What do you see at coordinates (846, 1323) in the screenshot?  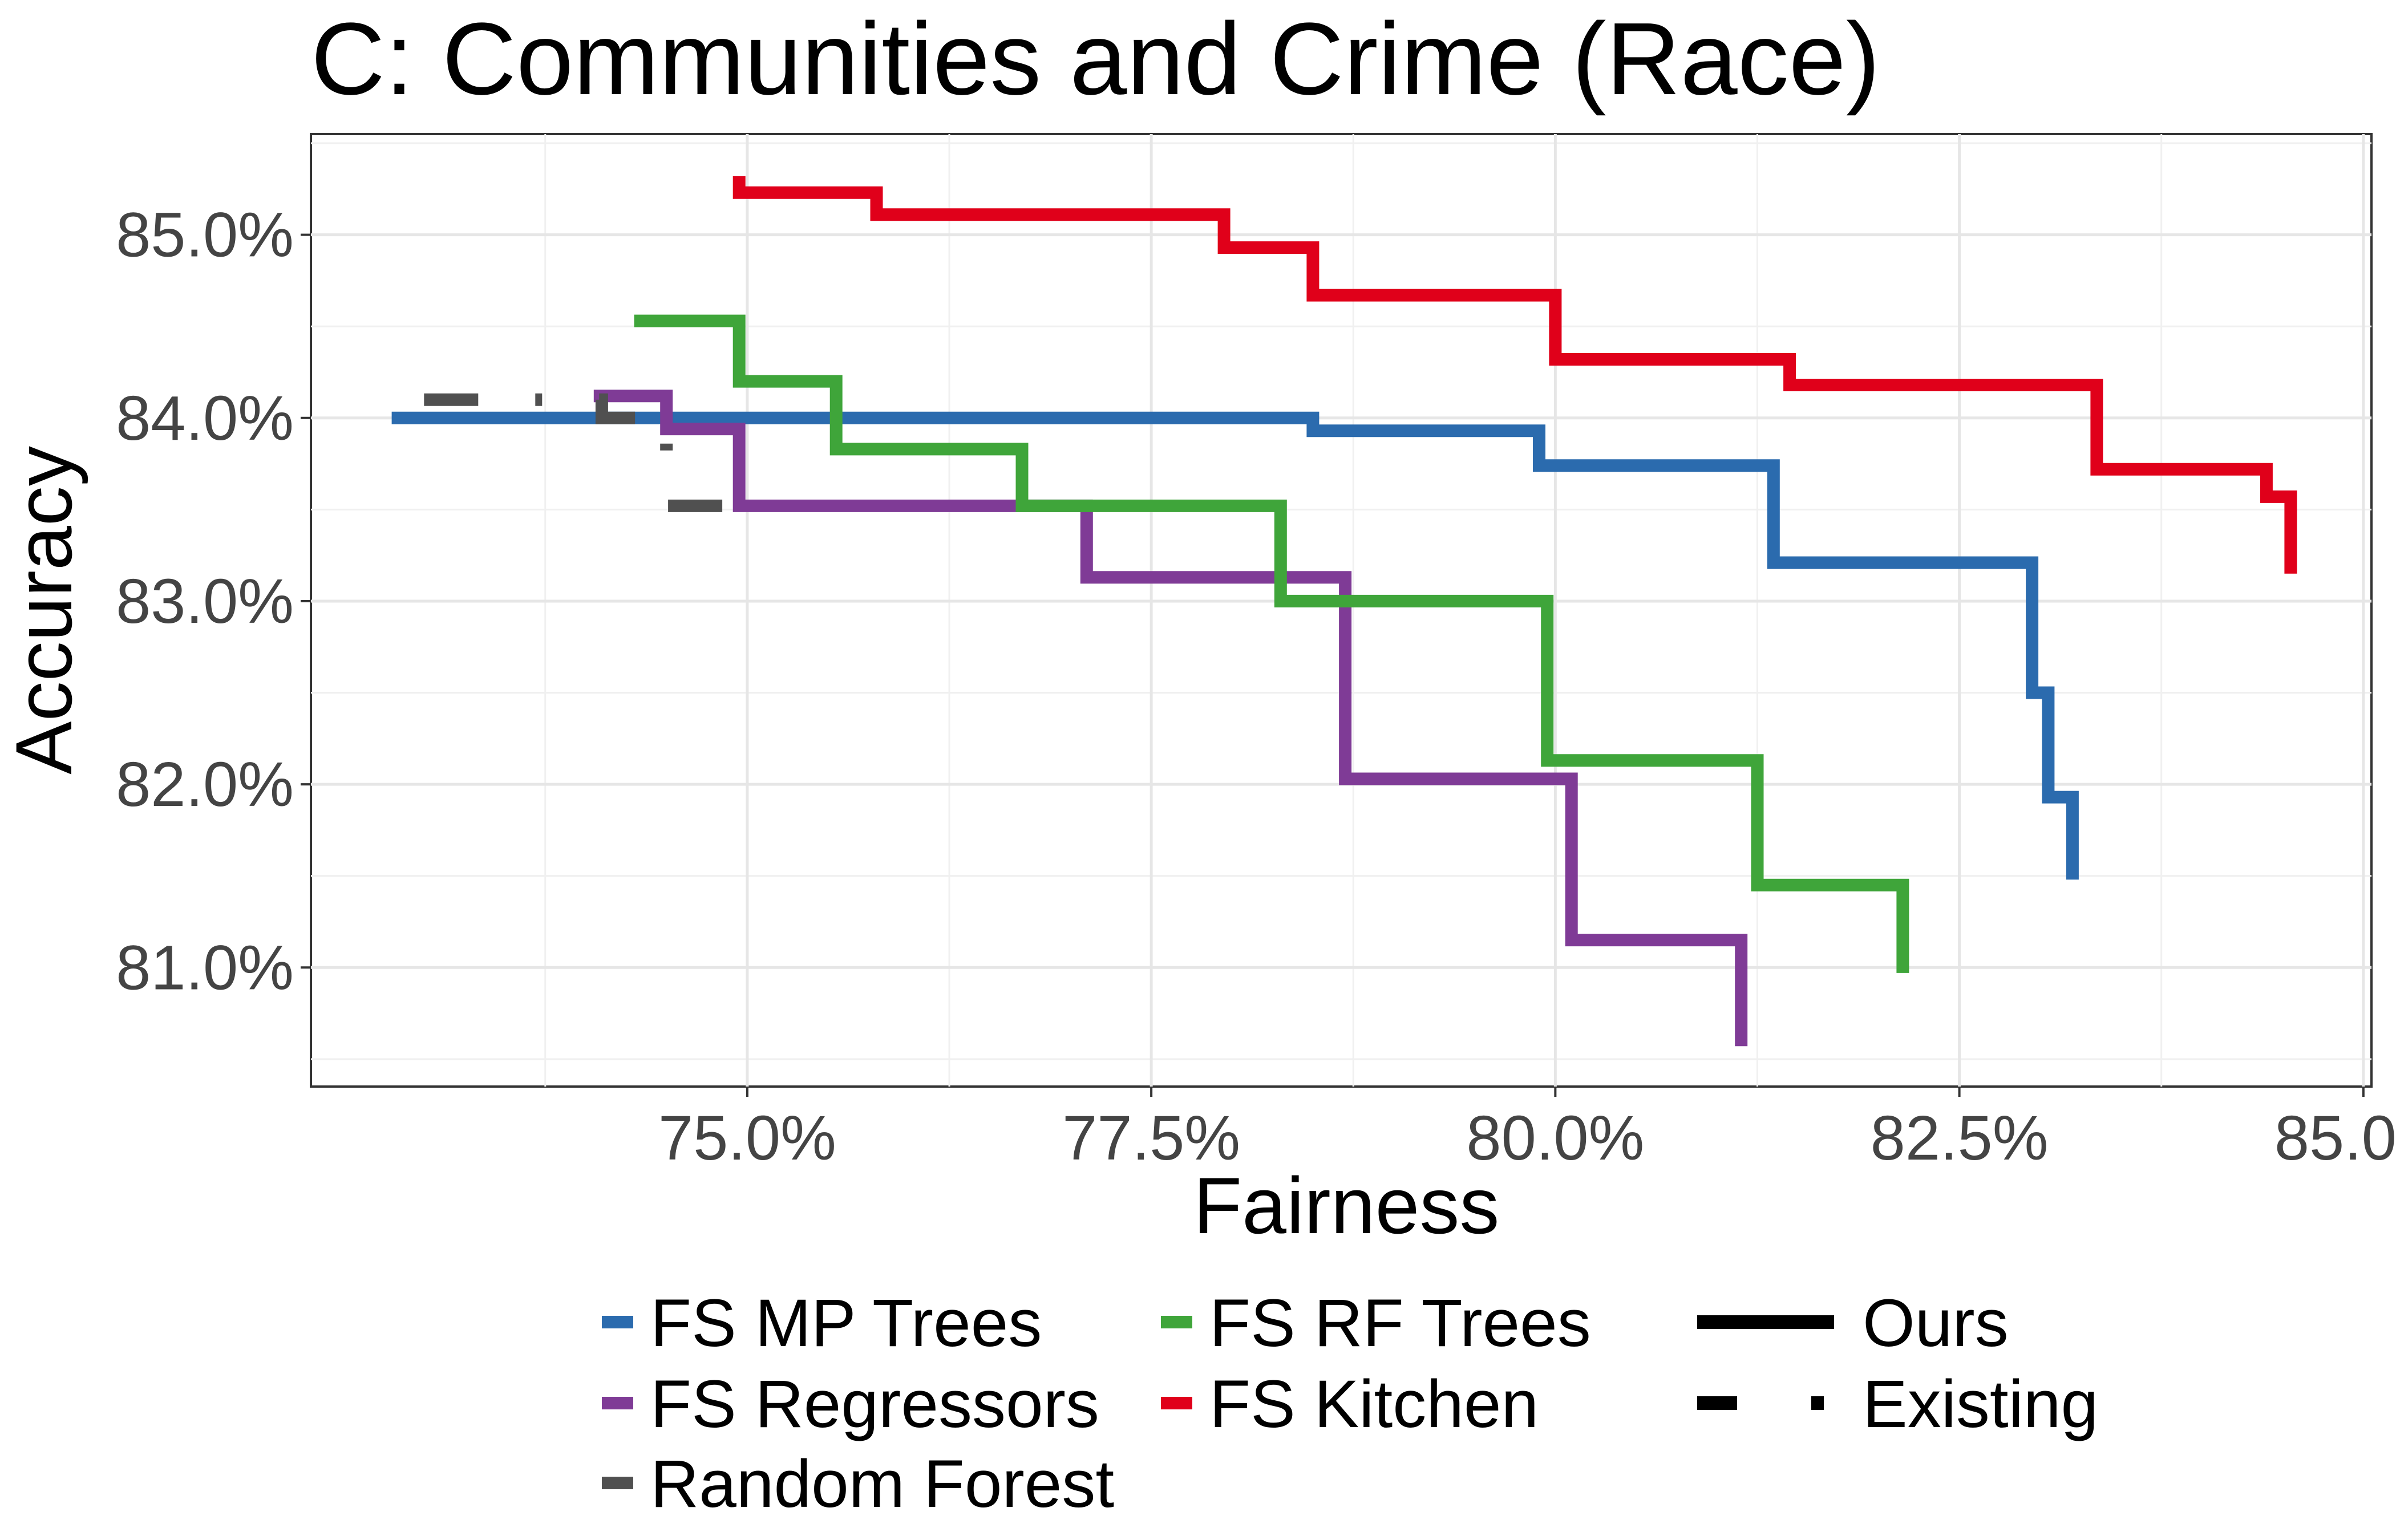 I see `legend-label: FS MP Trees` at bounding box center [846, 1323].